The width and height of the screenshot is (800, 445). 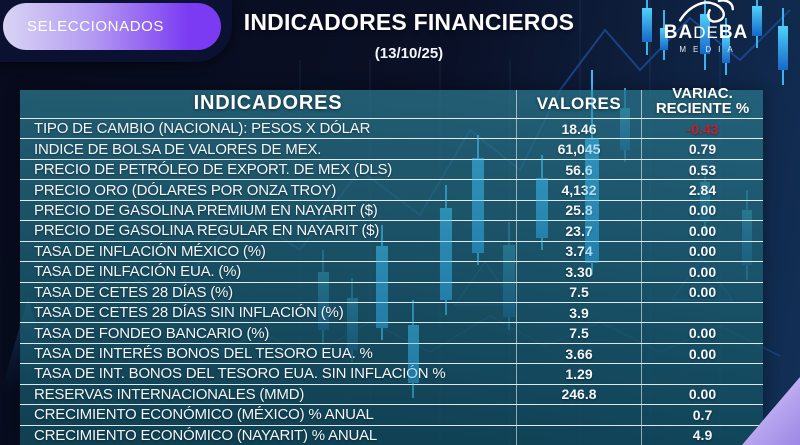 I want to click on indicator-label: TASA DE INFLACIÓN MÉXICO (%), so click(x=150, y=251).